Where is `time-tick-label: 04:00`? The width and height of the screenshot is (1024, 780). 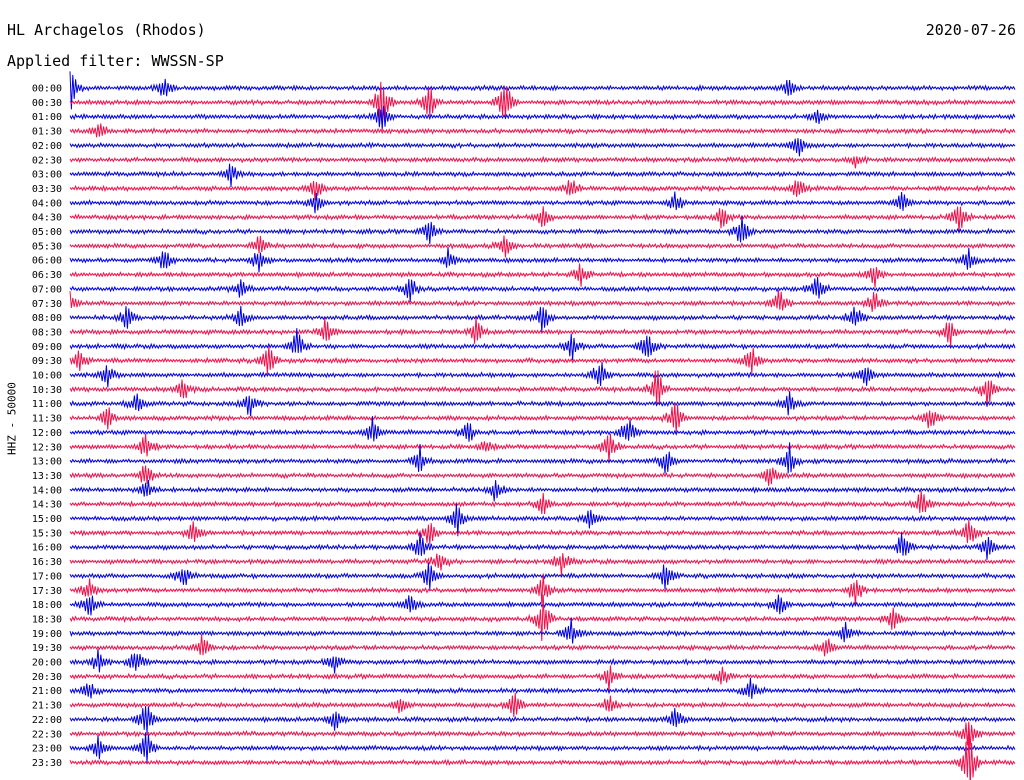 time-tick-label: 04:00 is located at coordinates (47, 203).